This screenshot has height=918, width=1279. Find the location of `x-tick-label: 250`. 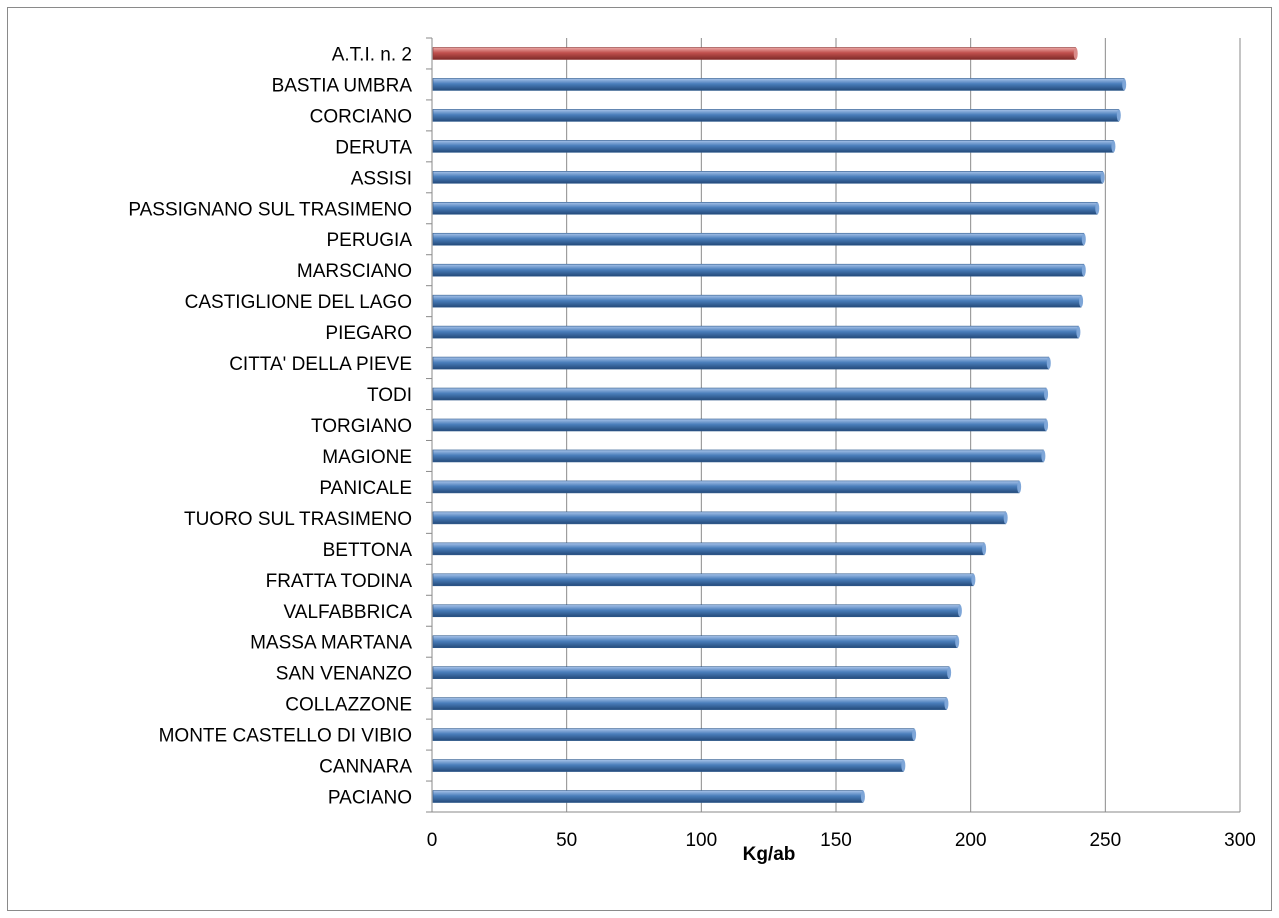

x-tick-label: 250 is located at coordinates (1105, 840).